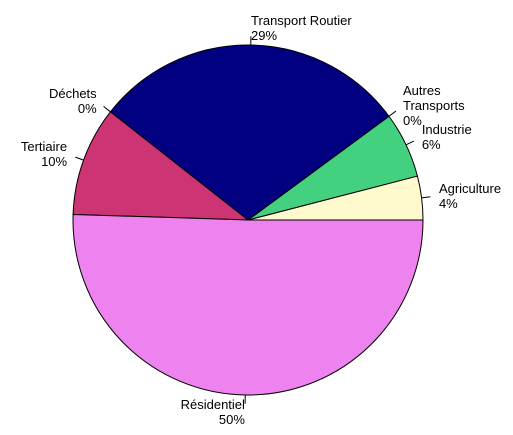 The height and width of the screenshot is (435, 513). I want to click on slice-label: Transport Routier, so click(301, 20).